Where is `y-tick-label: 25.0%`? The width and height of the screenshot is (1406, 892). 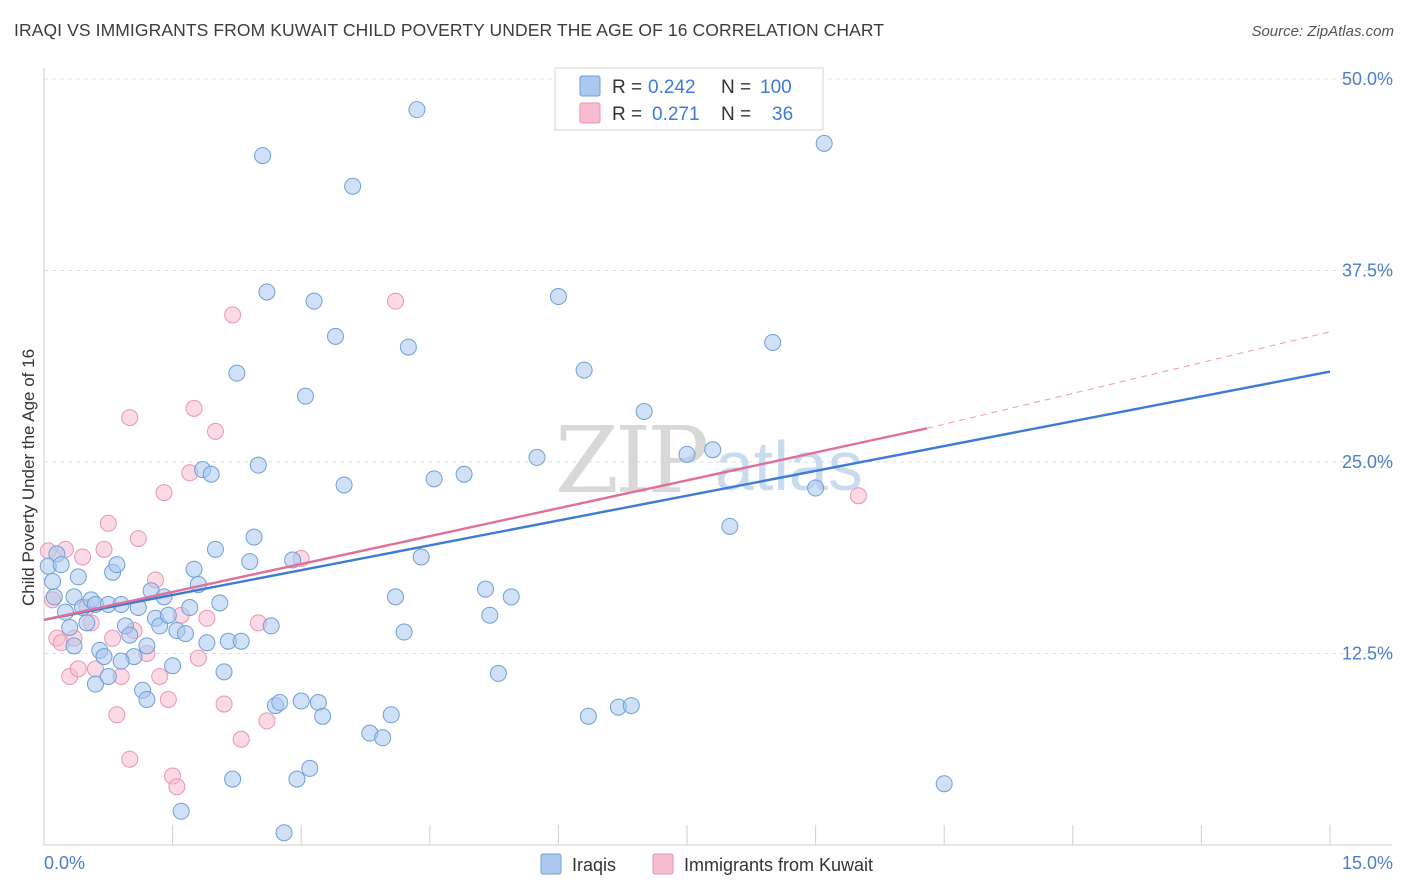 y-tick-label: 25.0% is located at coordinates (1367, 462).